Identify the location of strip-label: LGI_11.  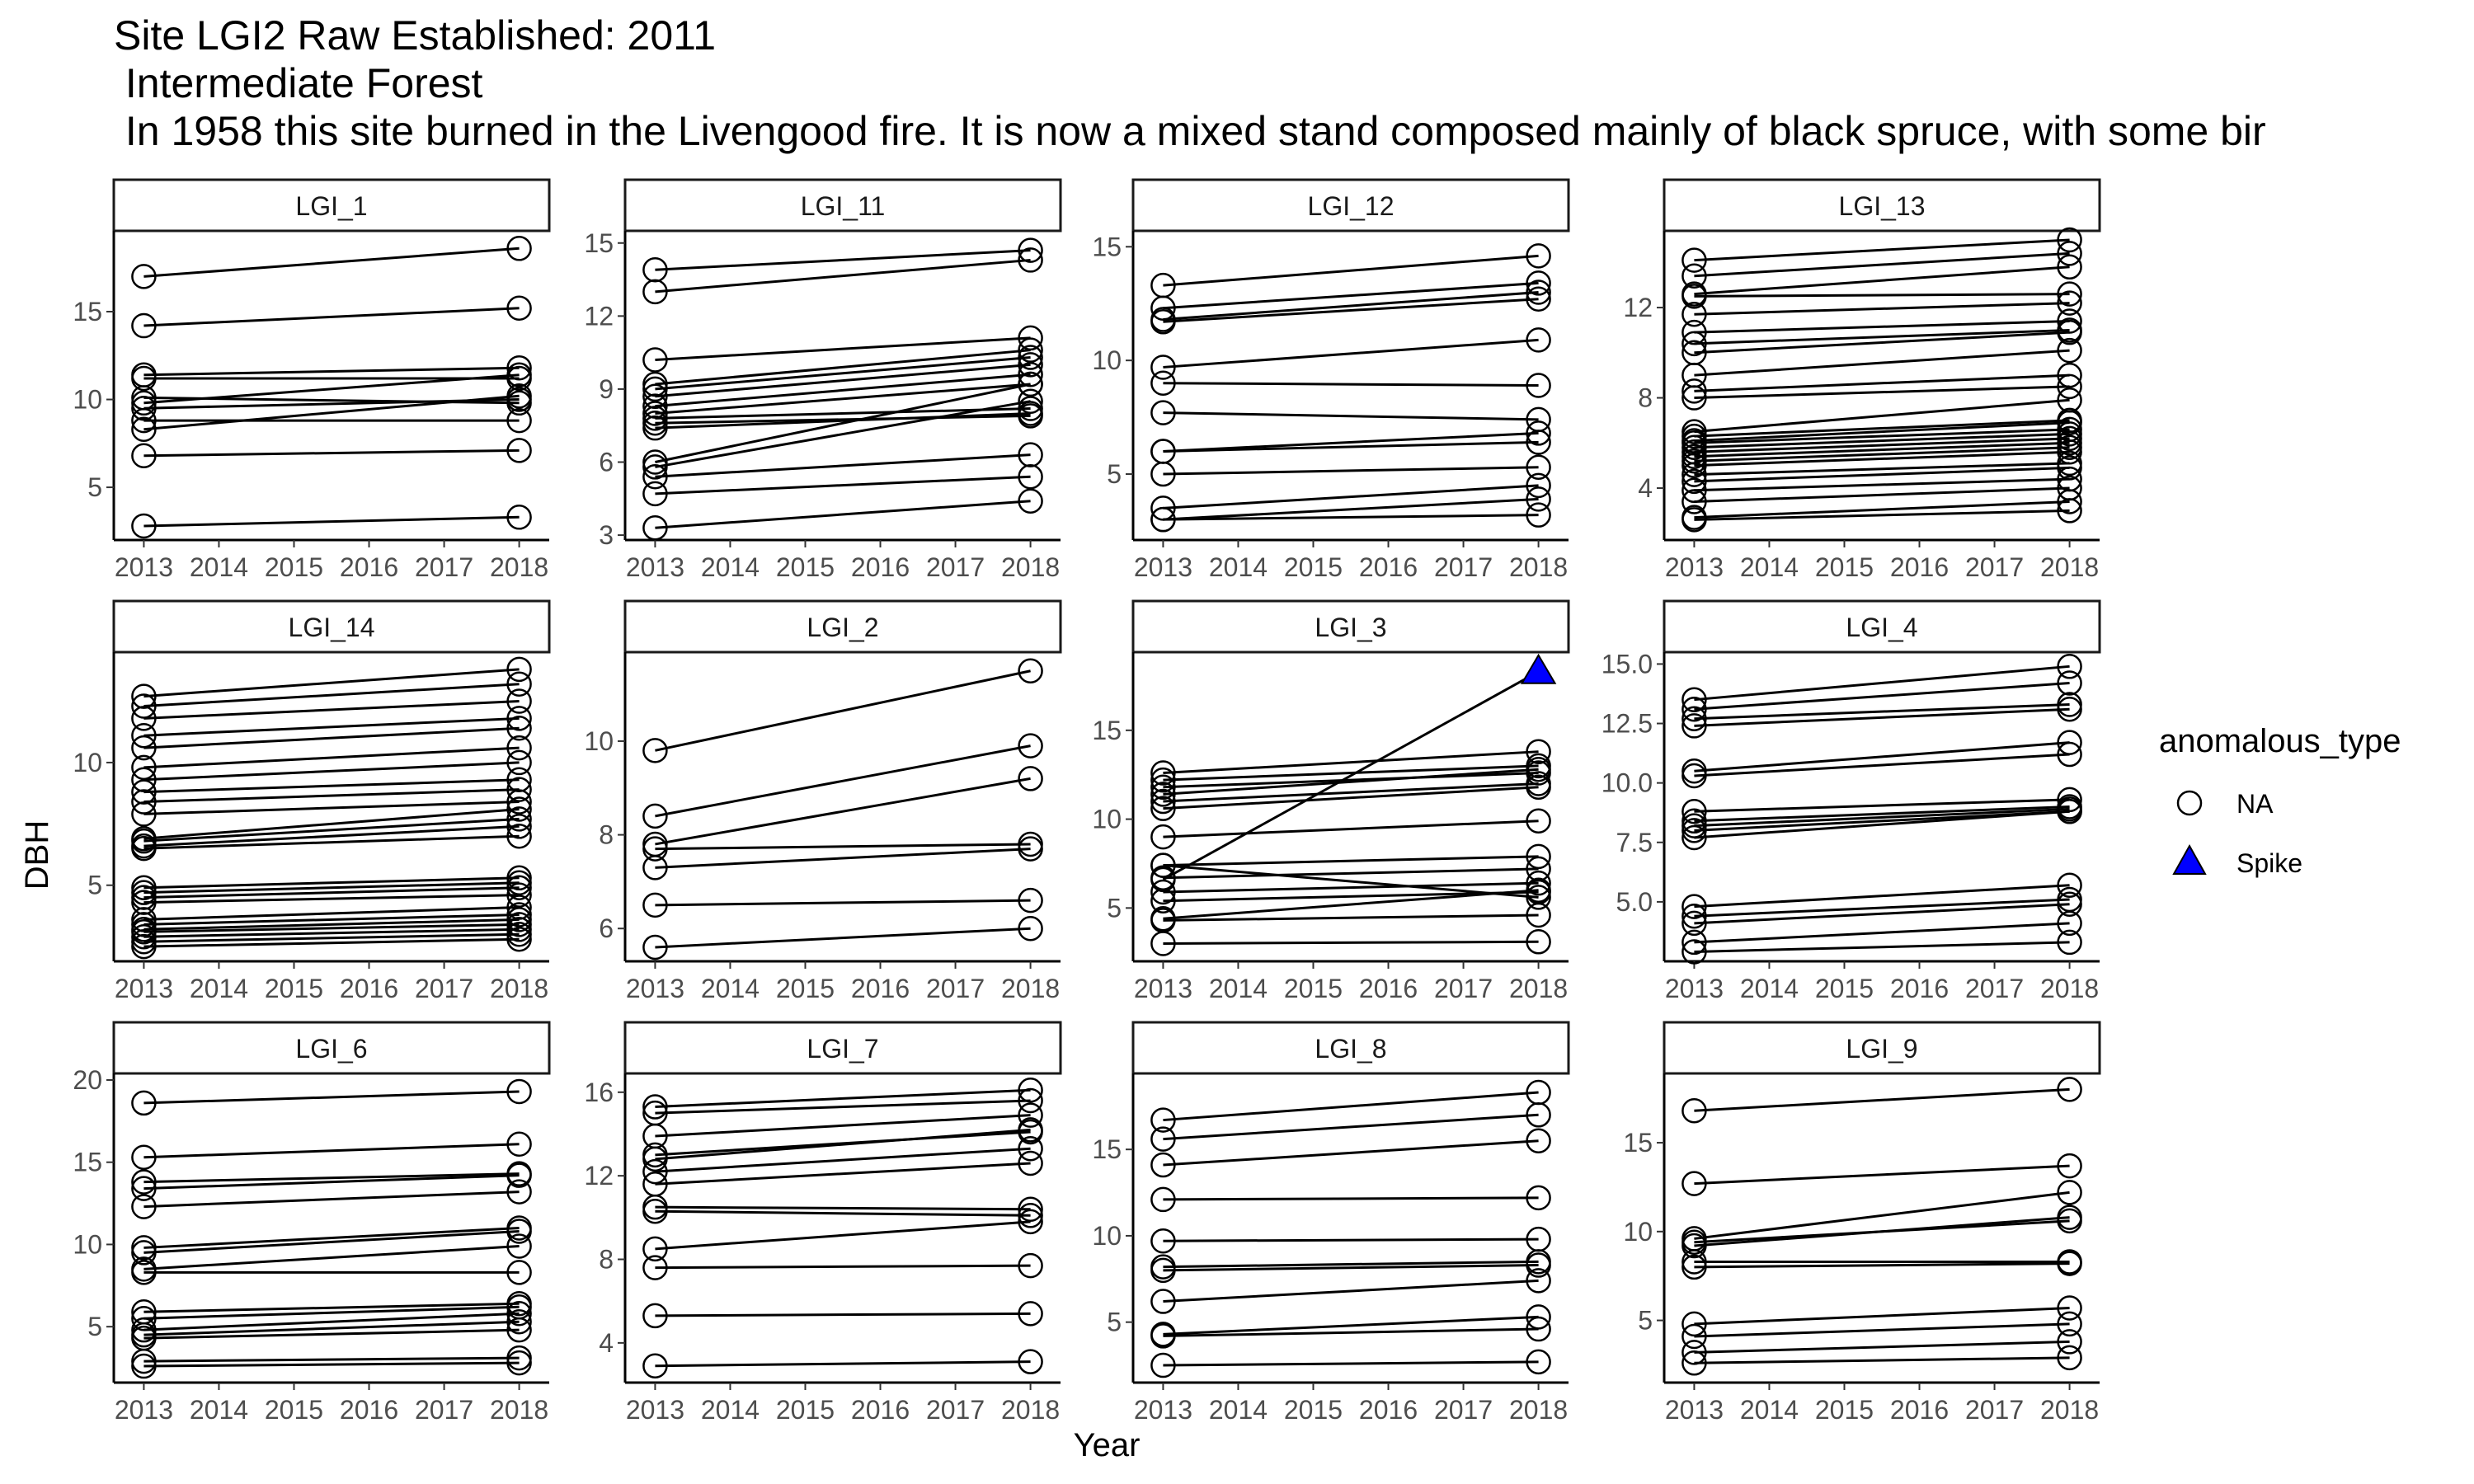
(843, 206).